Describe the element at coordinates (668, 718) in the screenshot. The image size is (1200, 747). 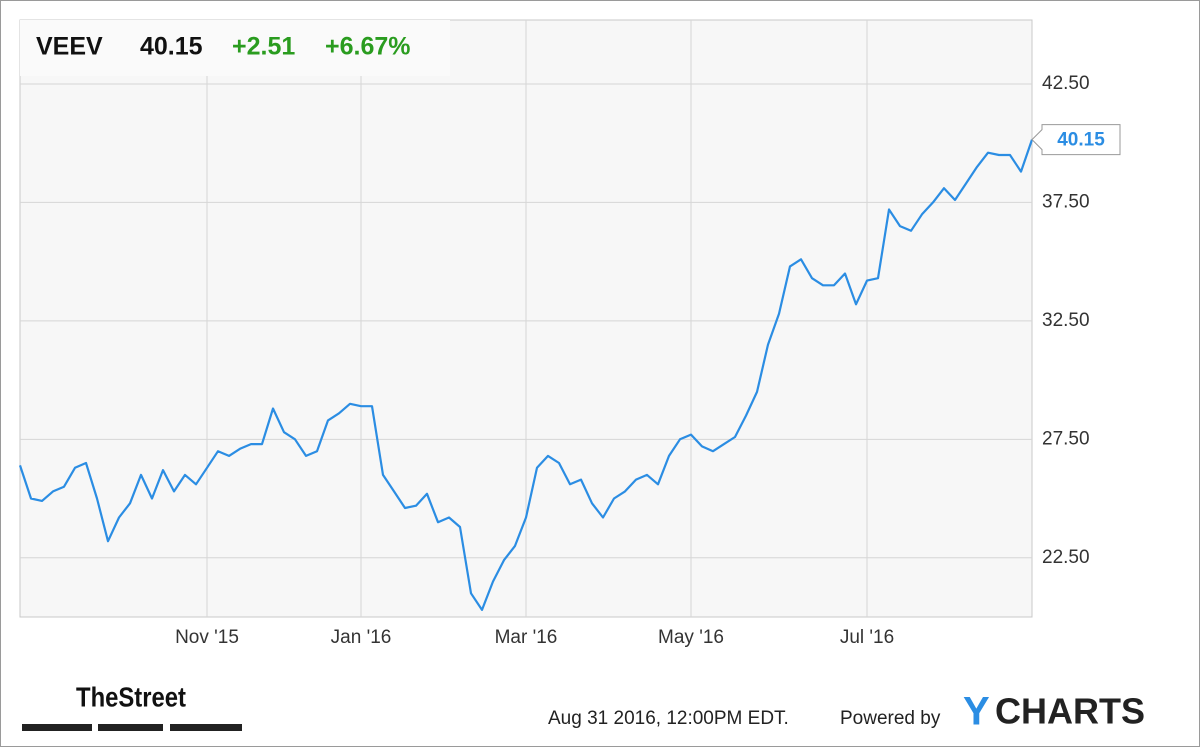
I see `timestamp: Aug 31 2016, 12:00PM EDT.` at that location.